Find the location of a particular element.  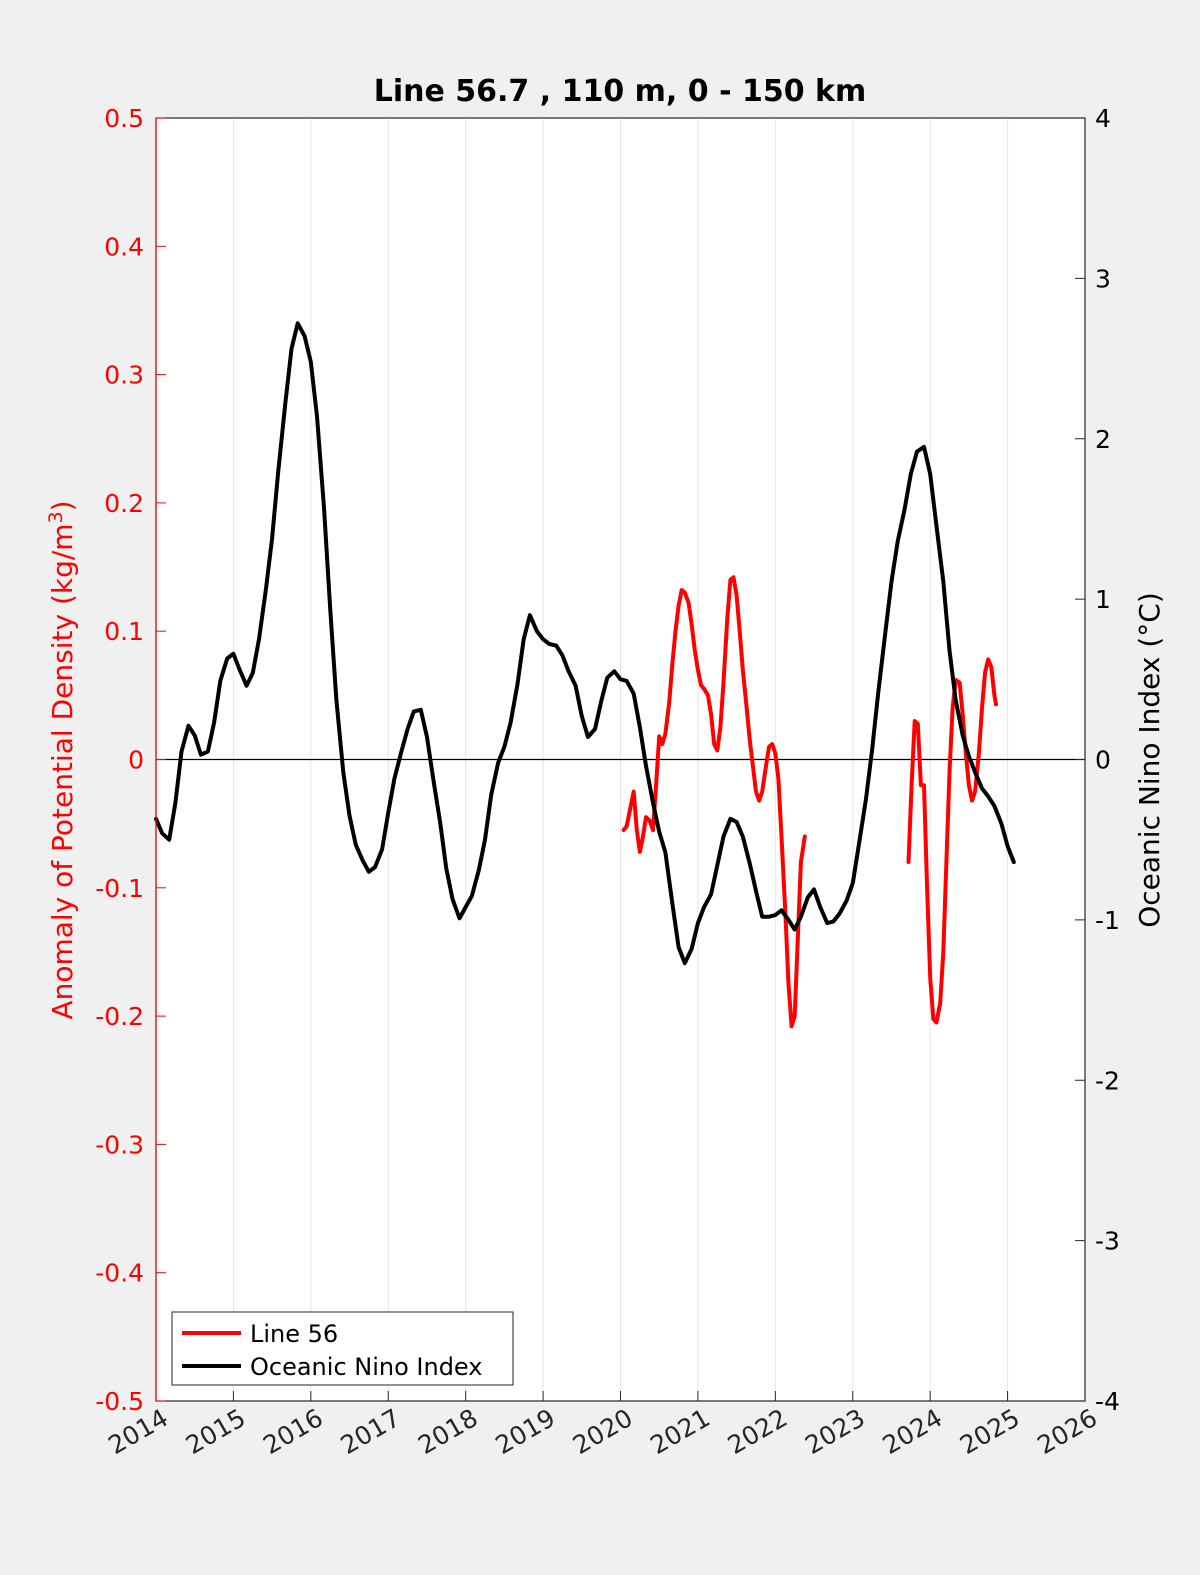

chart-title: Line 56.7 , 110 m, 0 - 150 km is located at coordinates (620, 91).